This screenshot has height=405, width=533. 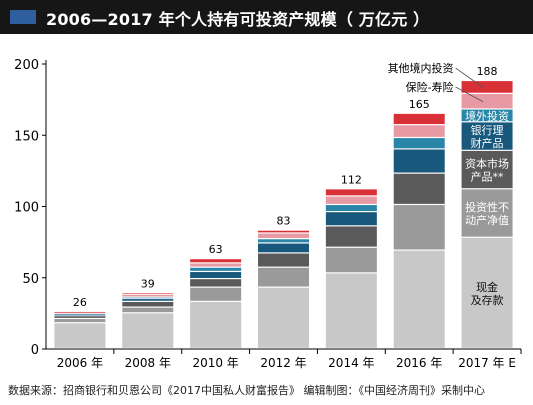 What do you see at coordinates (80, 302) in the screenshot?
I see `bar-total-label: 26` at bounding box center [80, 302].